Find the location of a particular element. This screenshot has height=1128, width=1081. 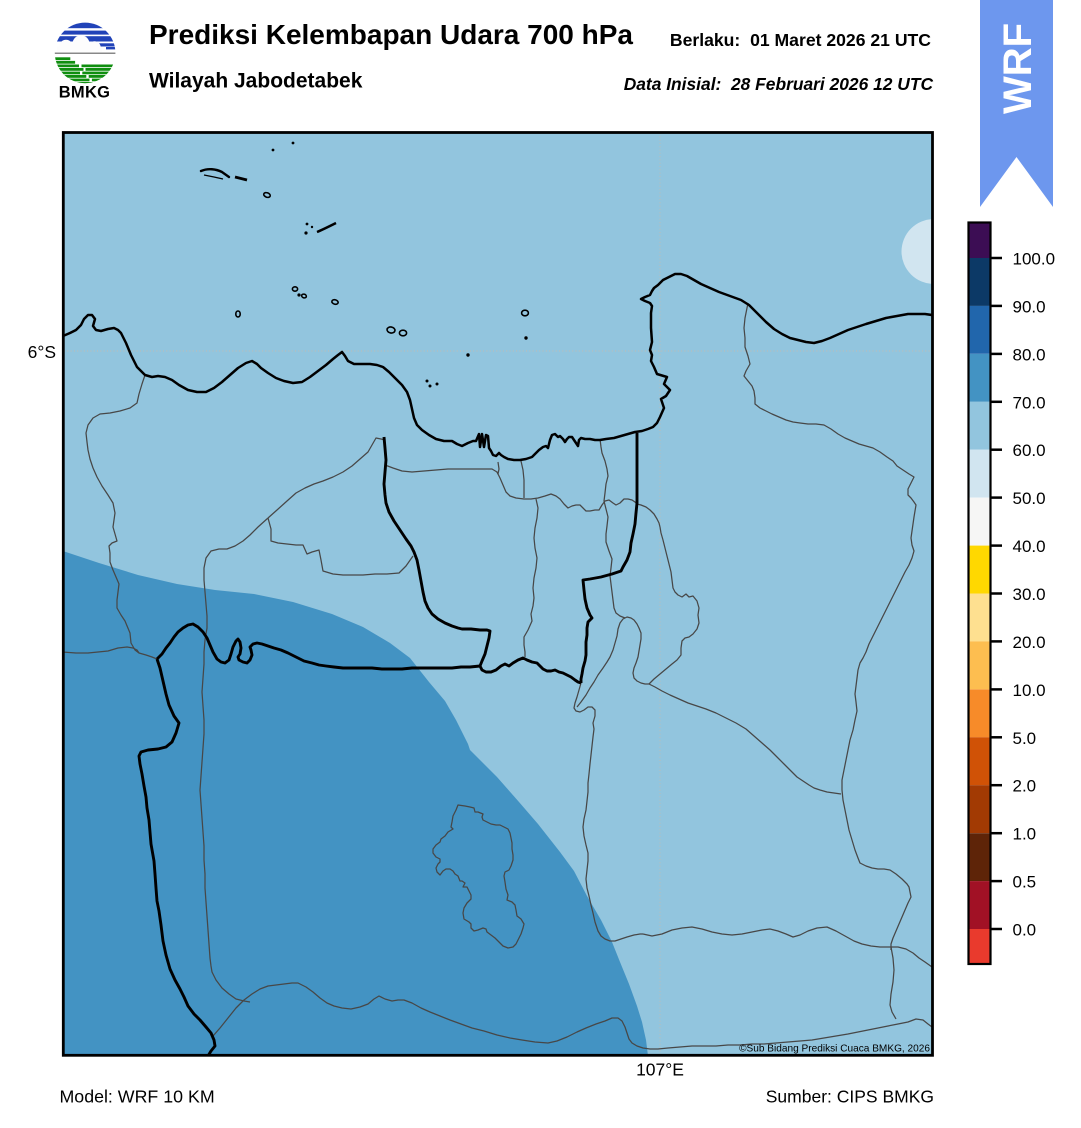

svg-text: WRF is located at coordinates (1018, 68).